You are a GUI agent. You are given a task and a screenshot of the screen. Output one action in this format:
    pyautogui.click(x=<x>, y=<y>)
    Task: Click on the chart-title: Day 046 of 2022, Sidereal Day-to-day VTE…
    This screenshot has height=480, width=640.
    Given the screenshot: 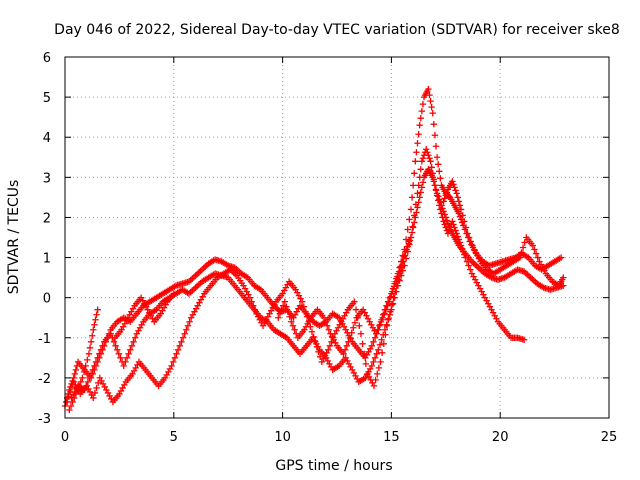 What is the action you would take?
    pyautogui.click(x=337, y=30)
    